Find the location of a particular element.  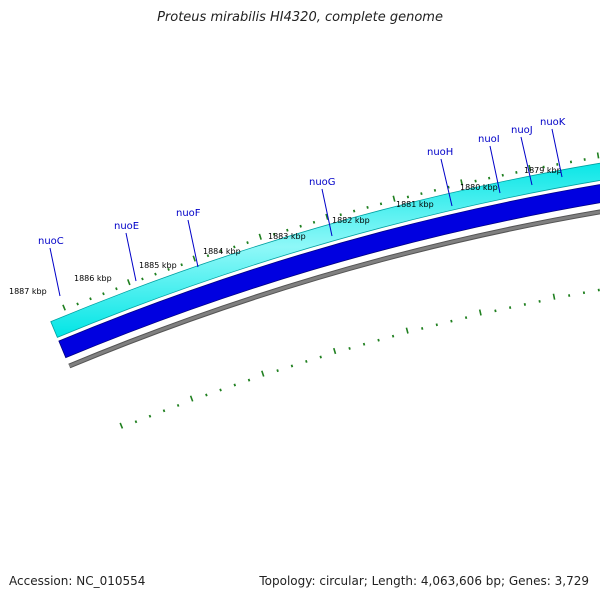

gene-label: nuoG is located at coordinates (322, 182).